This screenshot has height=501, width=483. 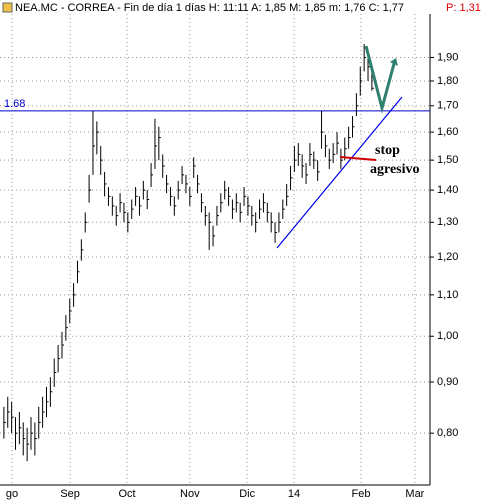 I want to click on y-tick-label: 0,90, so click(x=447, y=382).